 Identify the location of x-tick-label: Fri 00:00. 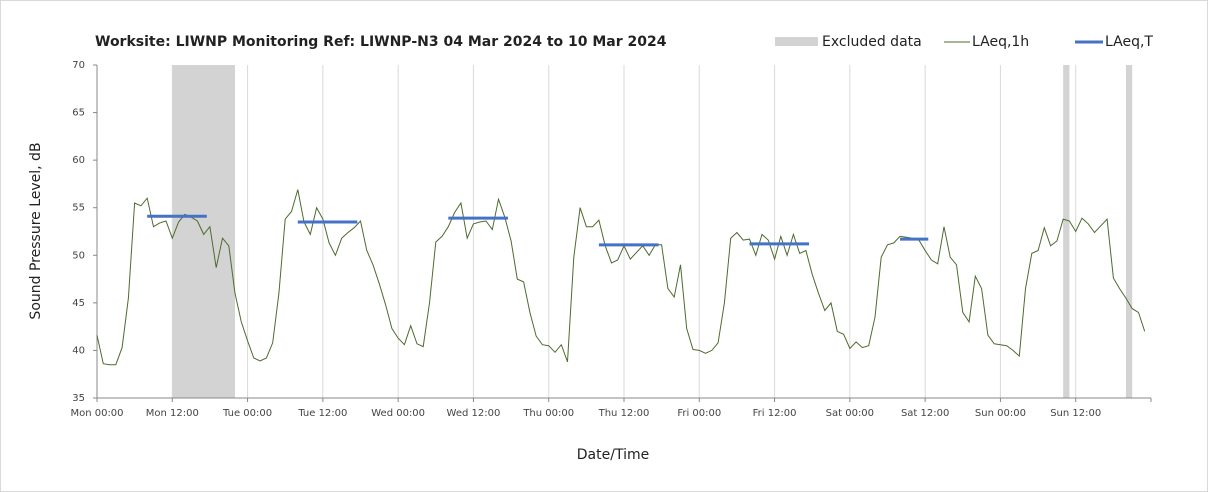
(699, 413).